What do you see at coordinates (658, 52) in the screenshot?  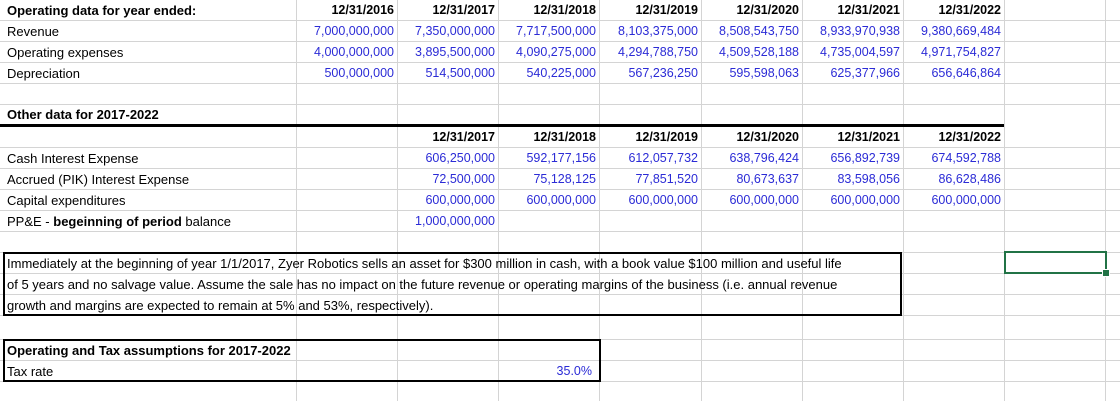 I see `opex-cell: 4,294,788,750` at bounding box center [658, 52].